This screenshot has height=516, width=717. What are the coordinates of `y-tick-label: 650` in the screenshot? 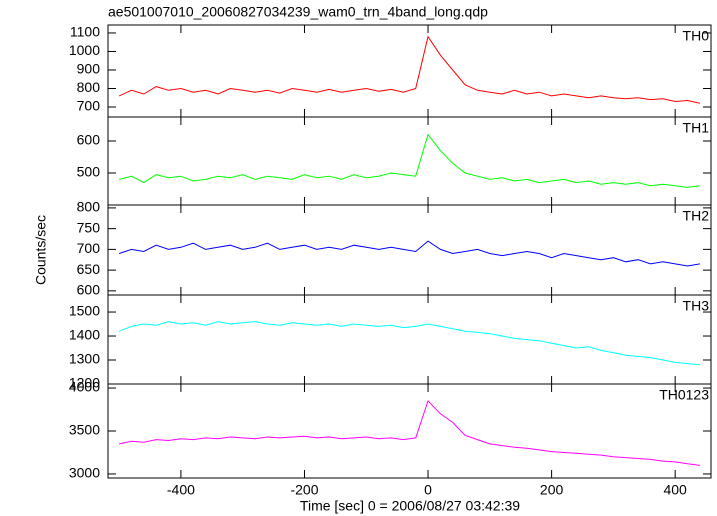 It's located at (89, 269).